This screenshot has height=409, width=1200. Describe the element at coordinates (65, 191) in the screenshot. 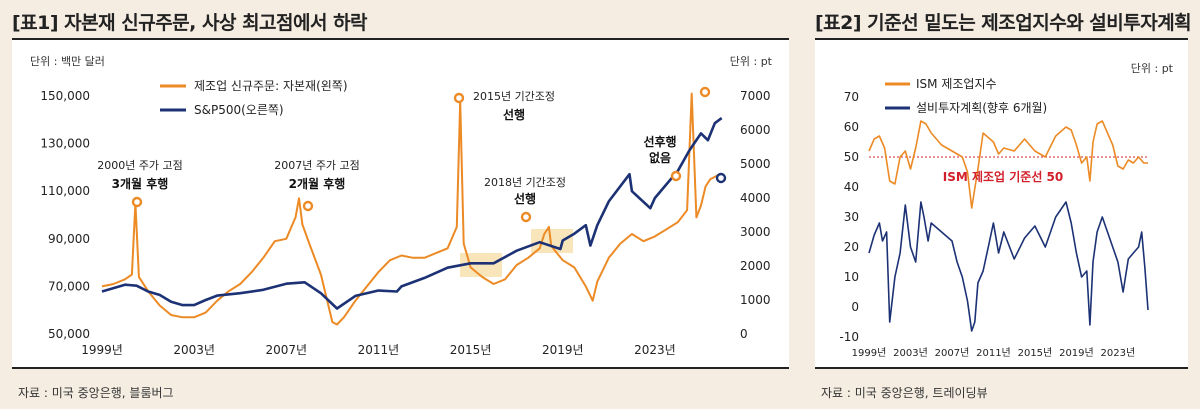

I see `left-y-tick-label: 110,000` at that location.